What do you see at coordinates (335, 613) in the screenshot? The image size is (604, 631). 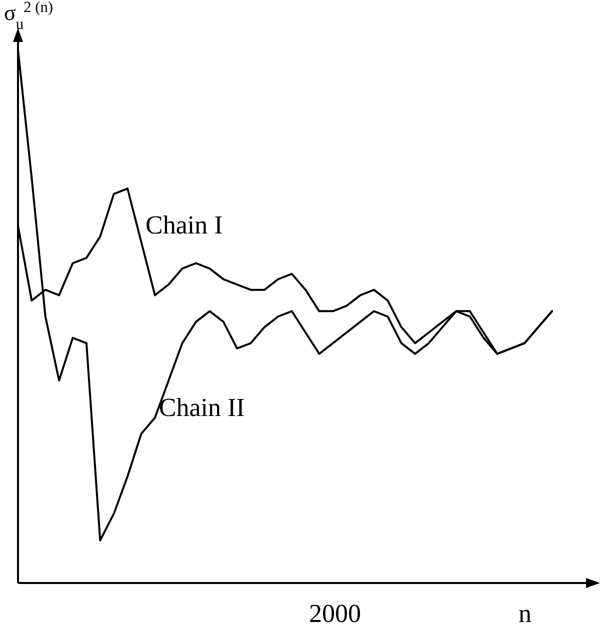 I see `text: 2000` at bounding box center [335, 613].